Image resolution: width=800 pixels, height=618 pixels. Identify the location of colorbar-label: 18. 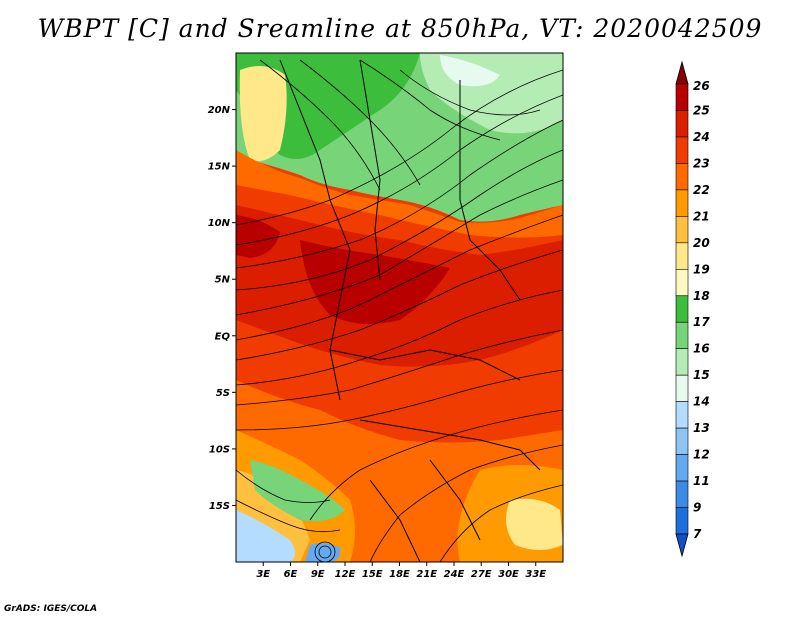
(701, 296).